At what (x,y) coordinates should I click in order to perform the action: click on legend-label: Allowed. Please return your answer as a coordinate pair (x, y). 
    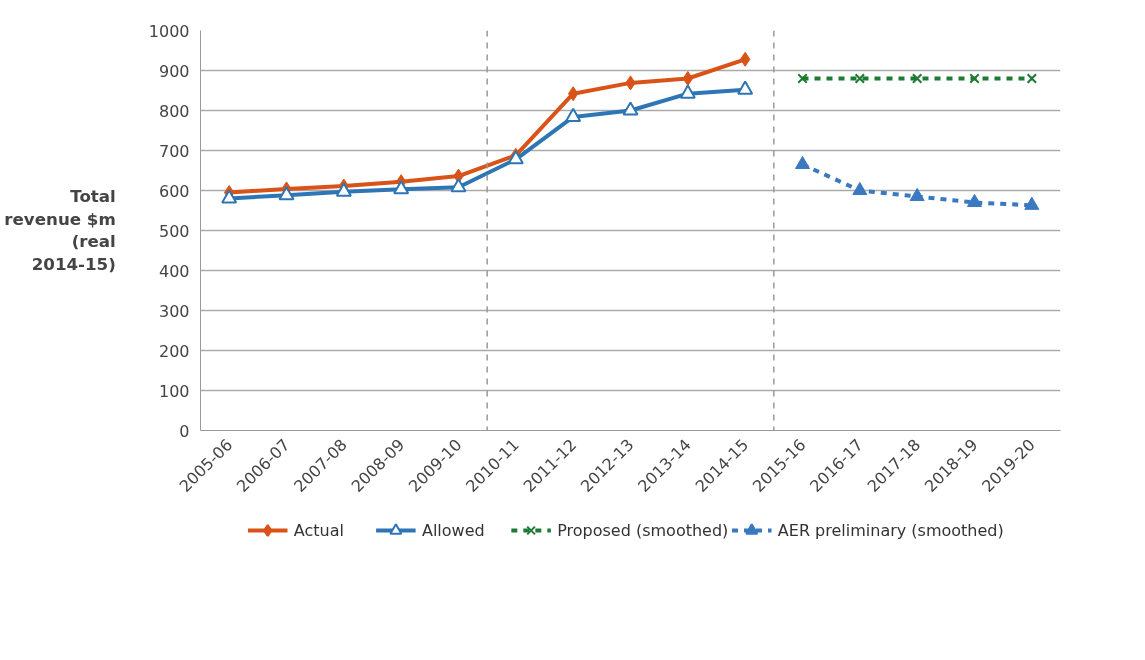
    Looking at the image, I should click on (453, 530).